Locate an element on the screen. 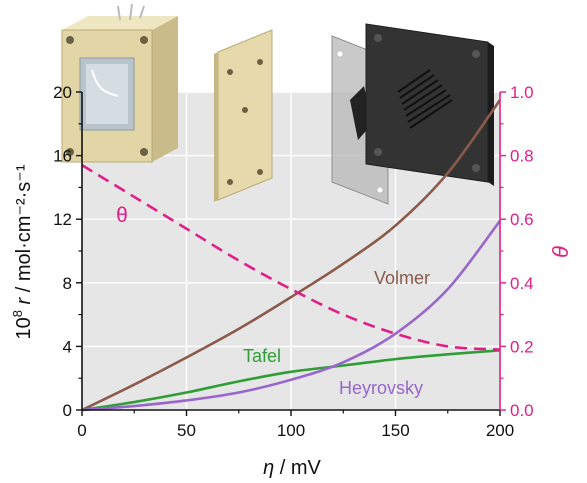 This screenshot has width=587, height=483. y-right-tick-label: 0.8 is located at coordinates (522, 156).